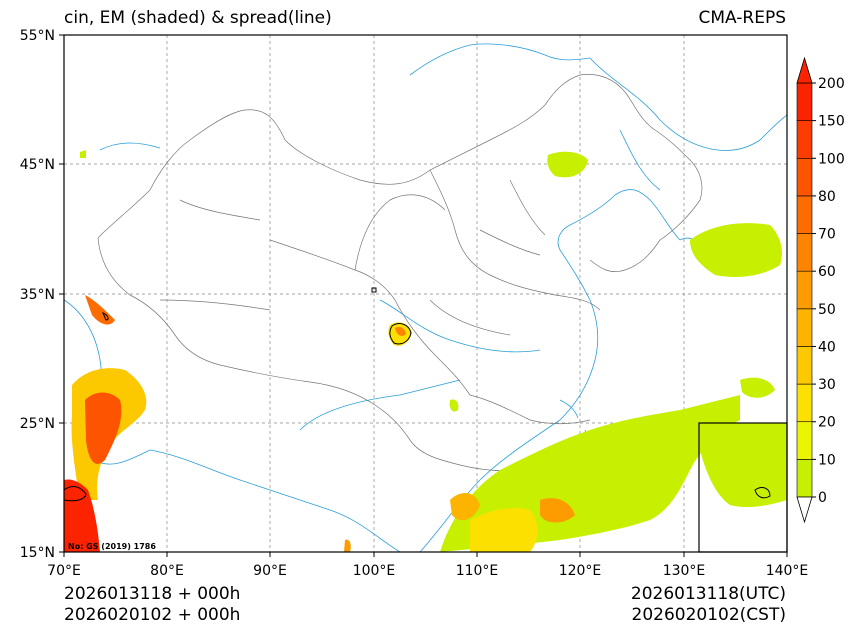  I want to click on lon-label: 130°E, so click(684, 571).